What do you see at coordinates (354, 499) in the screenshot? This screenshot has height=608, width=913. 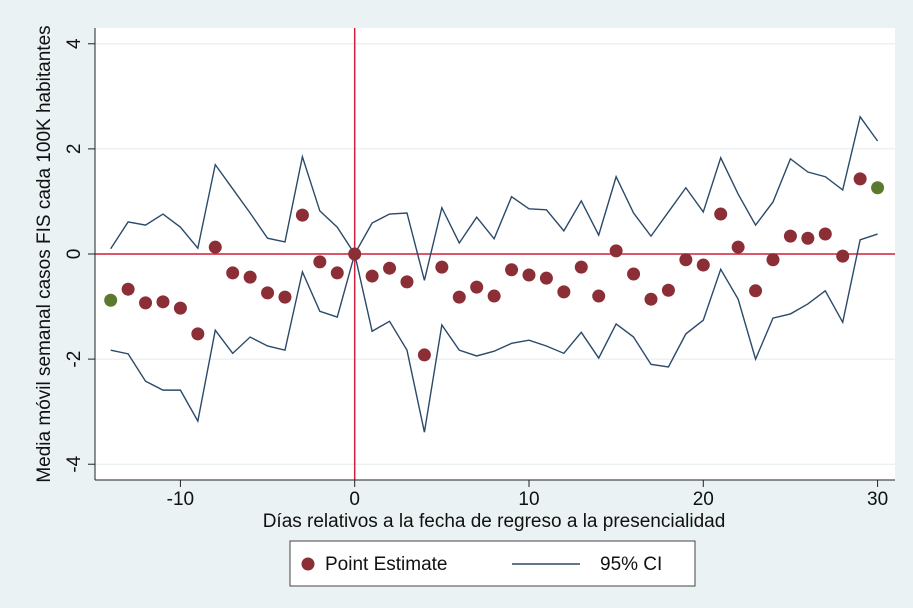 I see `x-tick-label: 0` at bounding box center [354, 499].